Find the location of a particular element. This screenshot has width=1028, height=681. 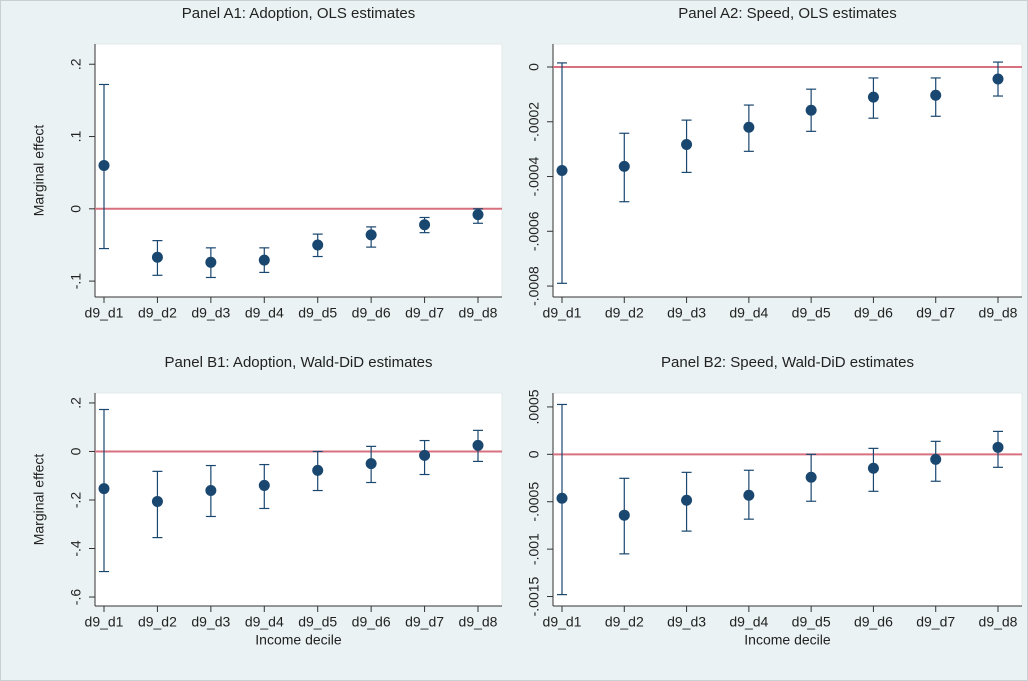

y-tick-label: -.4 is located at coordinates (76, 548).